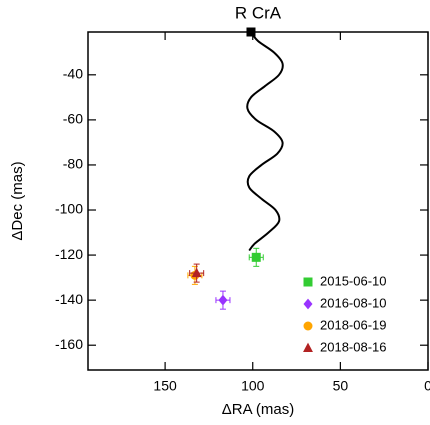 The width and height of the screenshot is (430, 425). I want to click on y-tick-label: -120, so click(69, 254).